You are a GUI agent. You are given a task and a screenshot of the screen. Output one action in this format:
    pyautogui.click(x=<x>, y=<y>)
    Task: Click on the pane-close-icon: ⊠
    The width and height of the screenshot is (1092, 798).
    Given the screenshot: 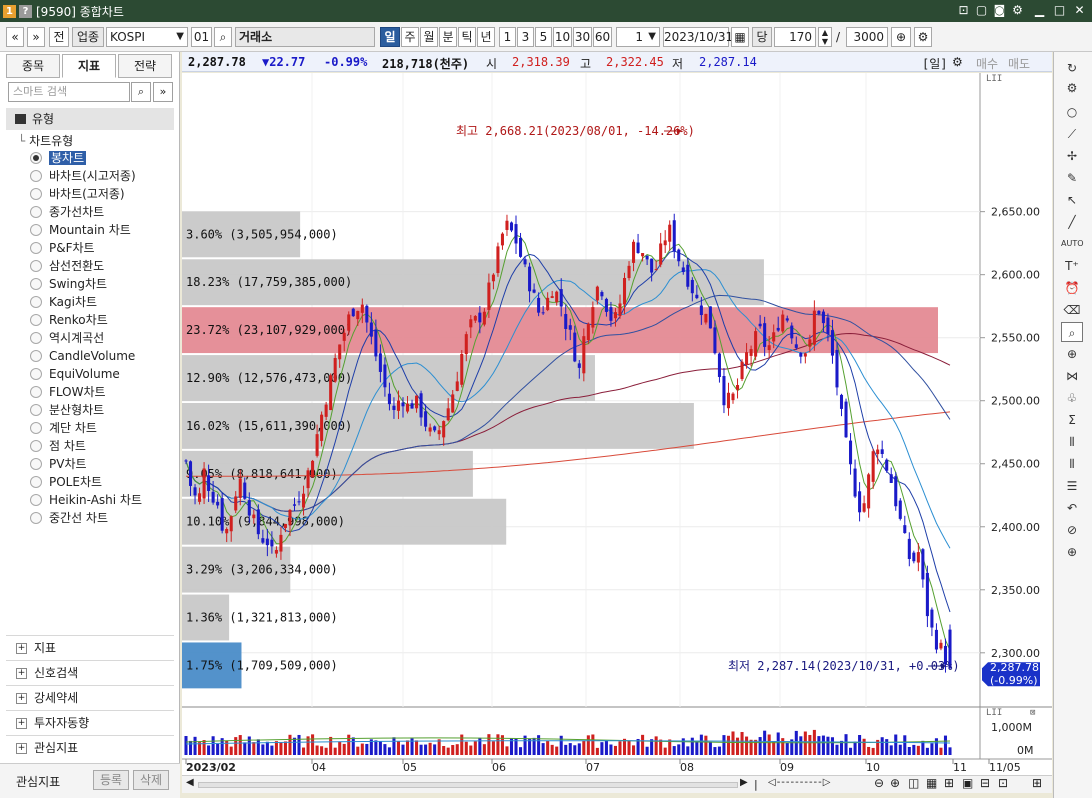 What is the action you would take?
    pyautogui.click(x=1032, y=713)
    